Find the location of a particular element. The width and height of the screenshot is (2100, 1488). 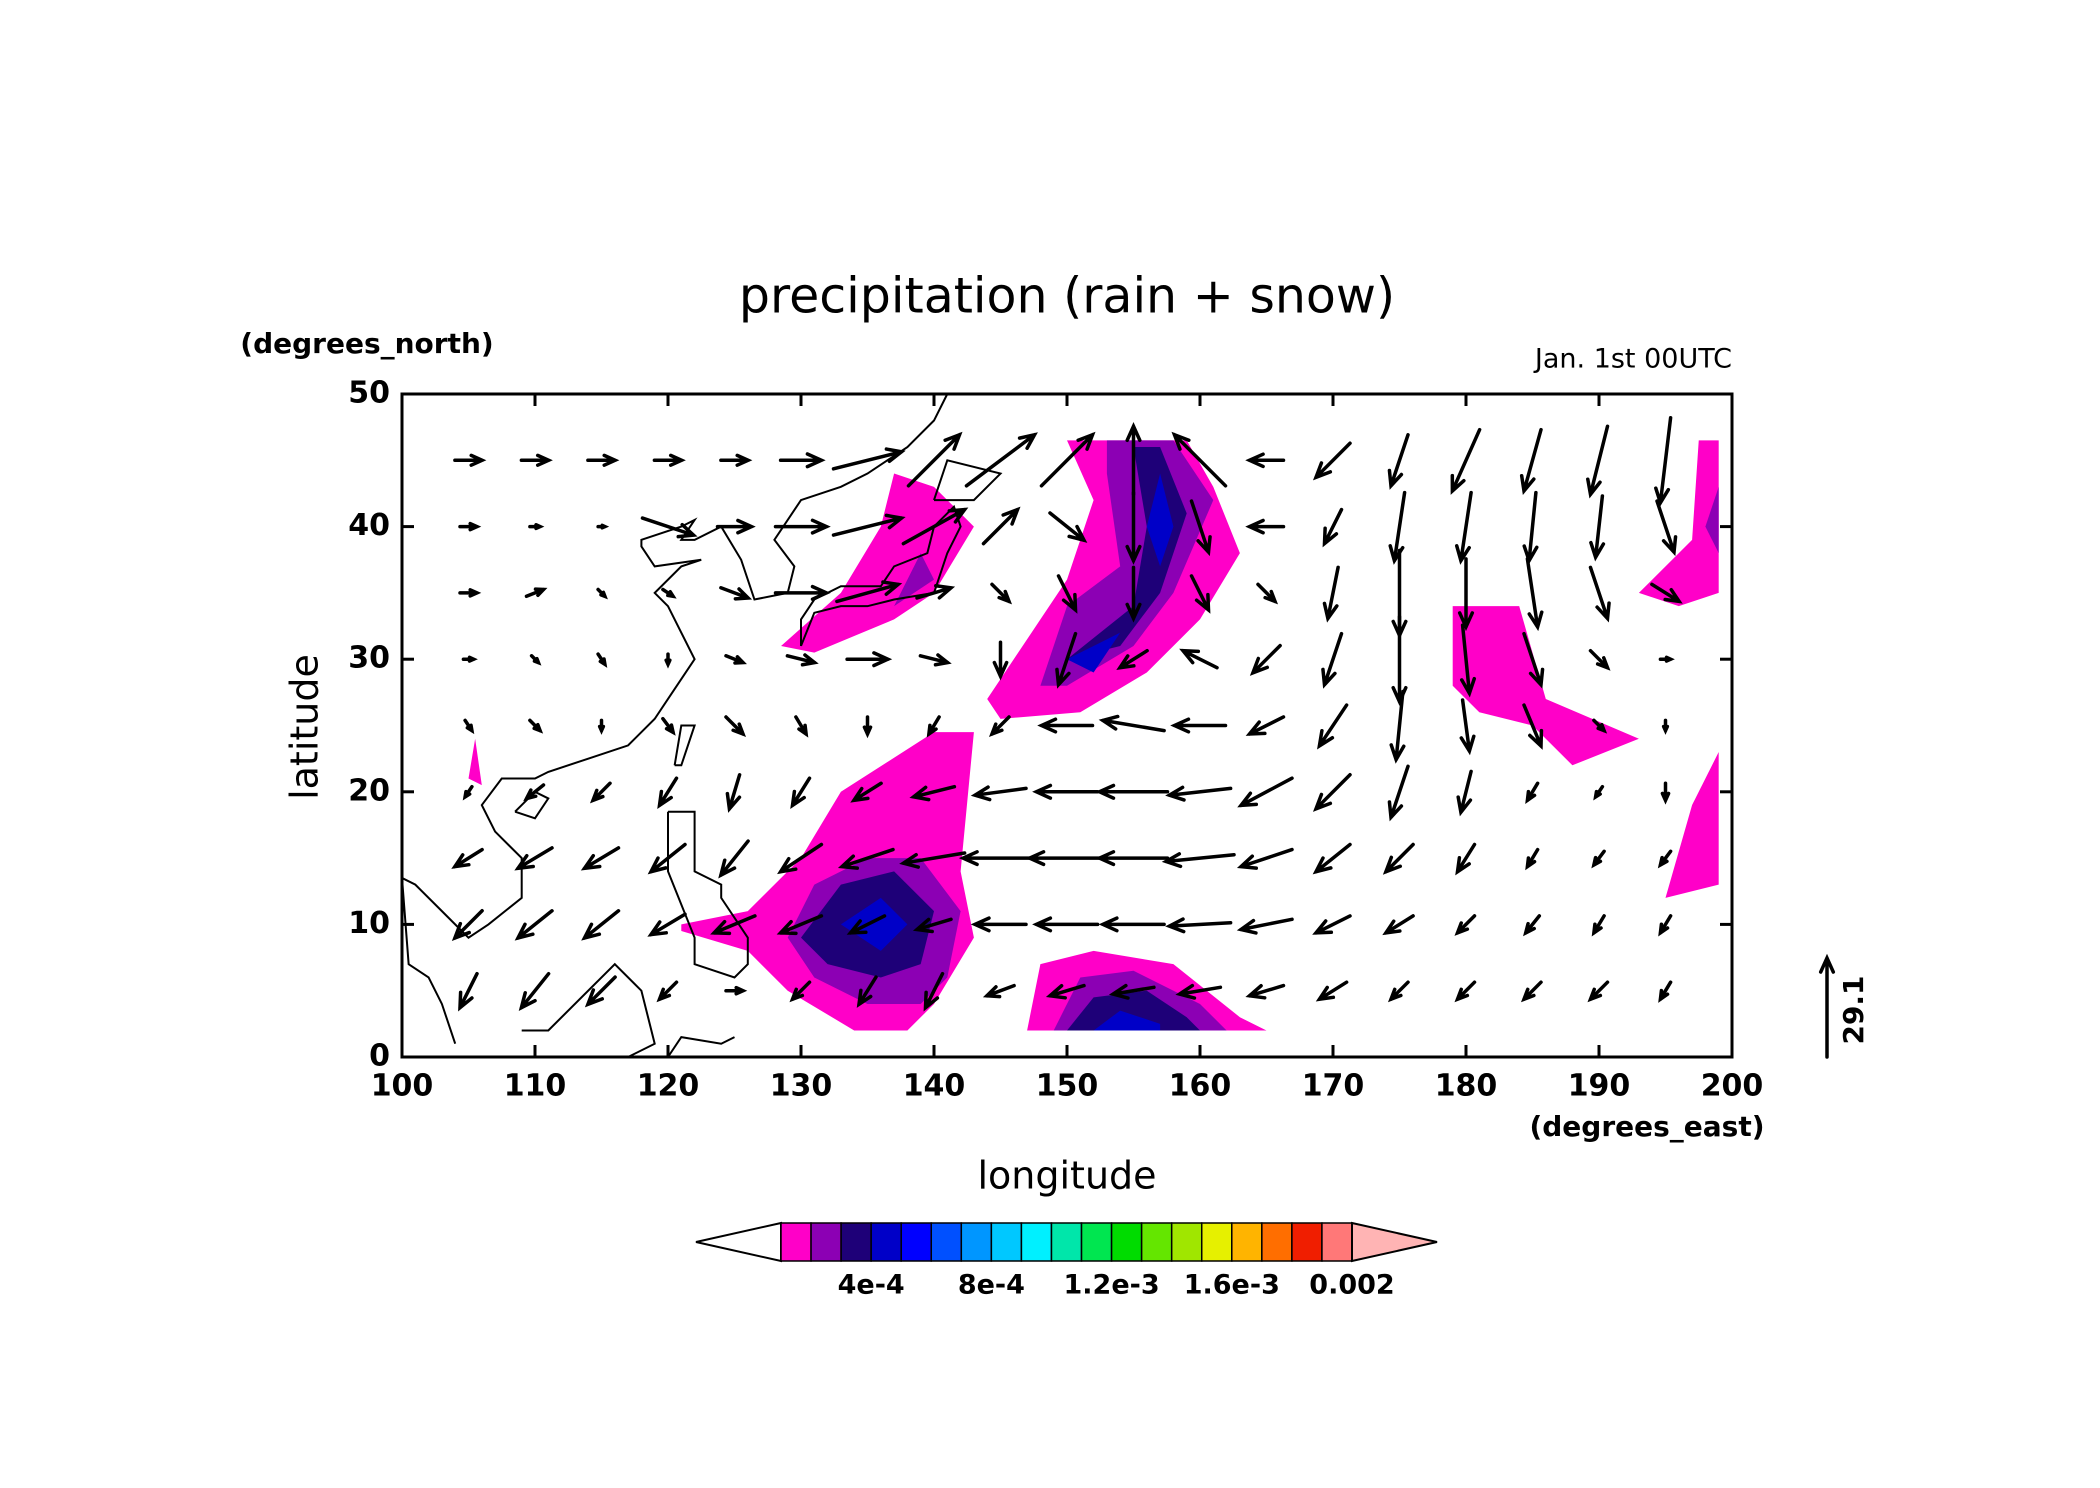

y-tick-label: 40 is located at coordinates (369, 525).